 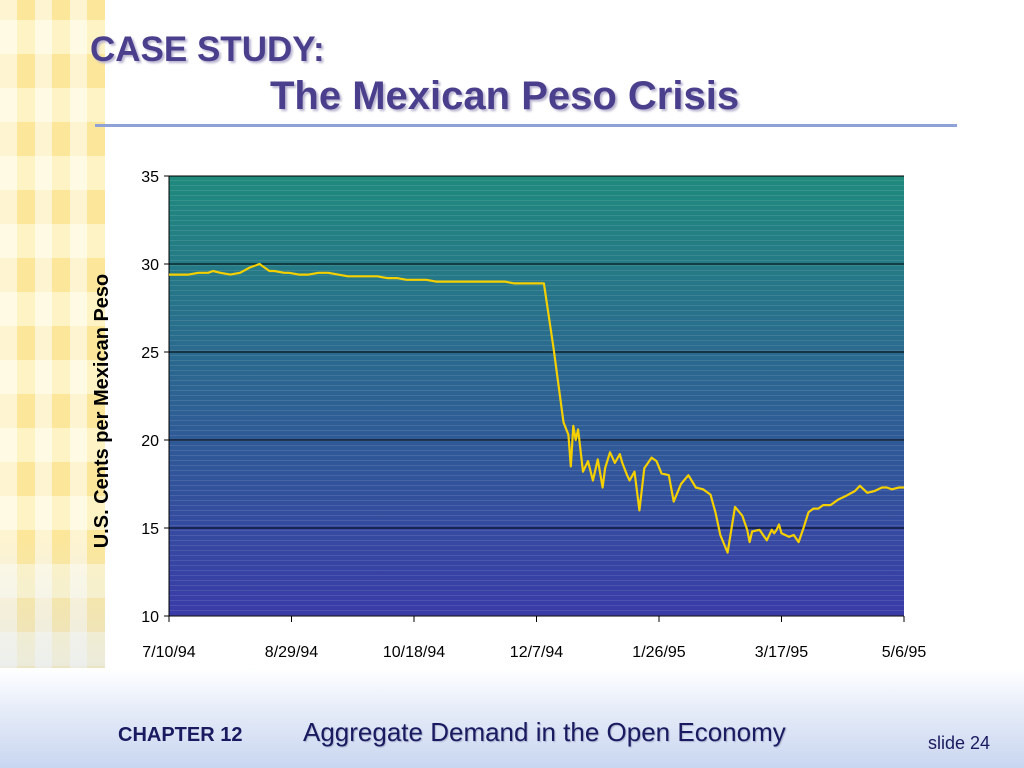 I want to click on y-tick-label: 30, so click(x=150, y=265).